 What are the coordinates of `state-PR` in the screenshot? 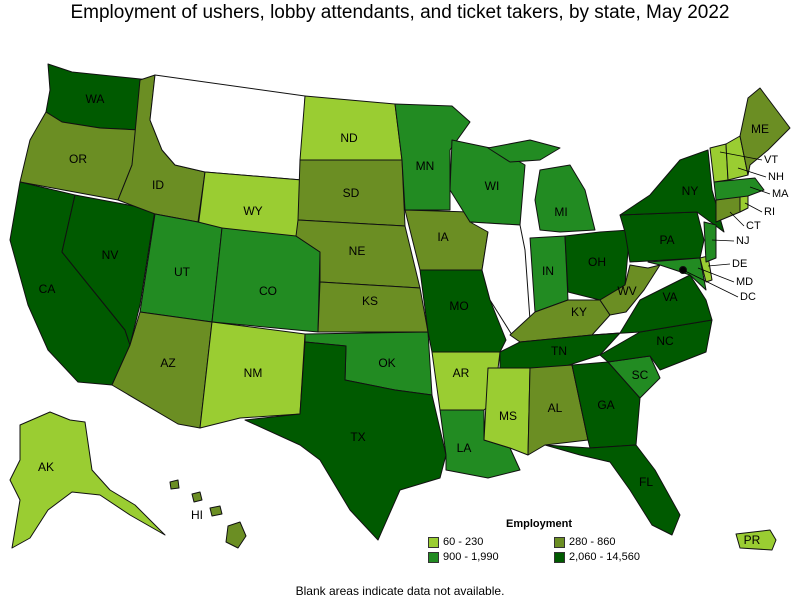 It's located at (756, 540).